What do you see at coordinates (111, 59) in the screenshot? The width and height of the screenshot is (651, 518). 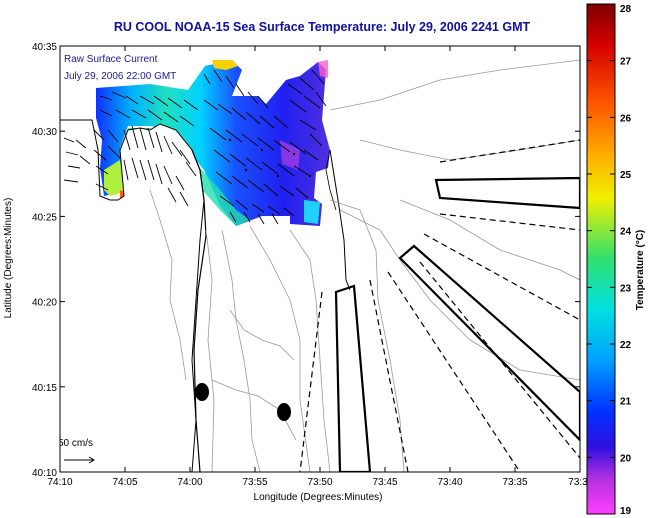 I see `annotation-line-1: Raw Surface Current` at bounding box center [111, 59].